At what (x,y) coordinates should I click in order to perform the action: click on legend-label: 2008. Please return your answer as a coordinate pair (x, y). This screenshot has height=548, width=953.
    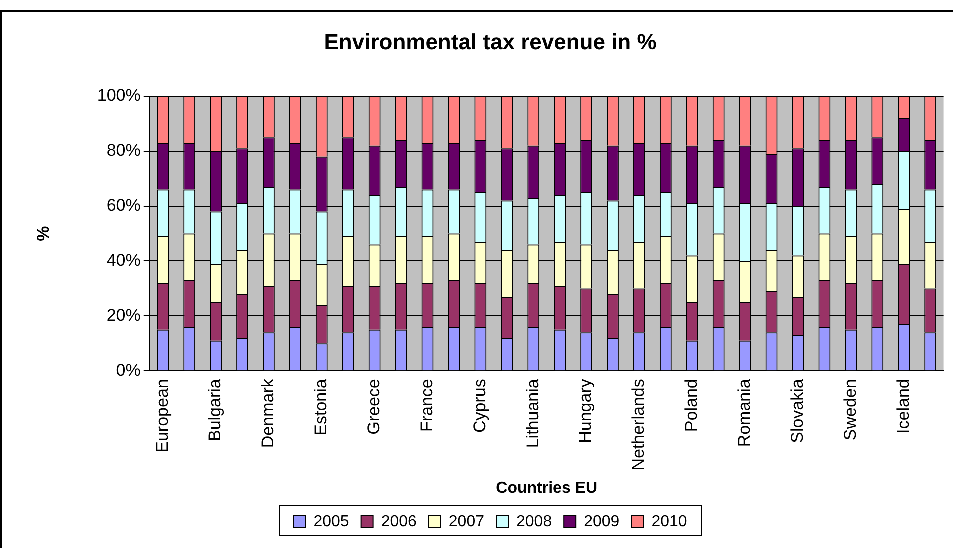
    Looking at the image, I should click on (534, 521).